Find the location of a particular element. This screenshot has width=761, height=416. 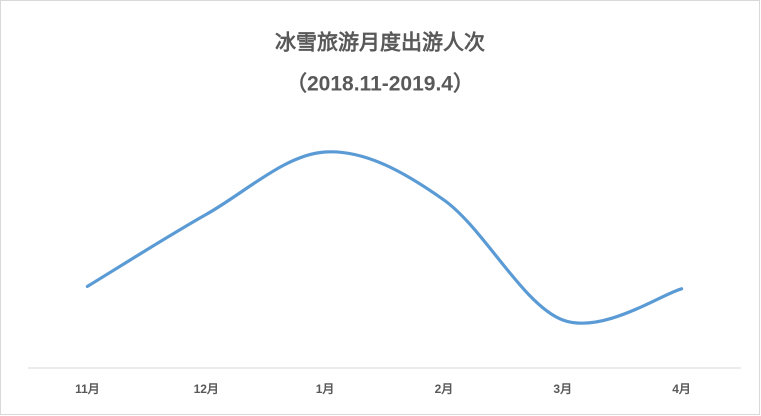

x-tick-label: 4月 is located at coordinates (681, 389).